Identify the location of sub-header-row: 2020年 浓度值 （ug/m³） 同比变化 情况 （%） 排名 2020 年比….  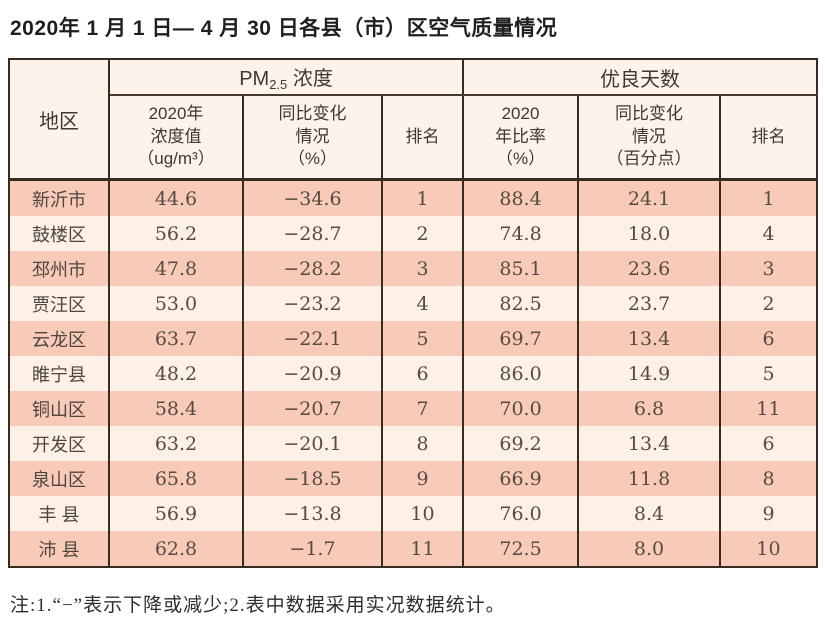
(414, 138).